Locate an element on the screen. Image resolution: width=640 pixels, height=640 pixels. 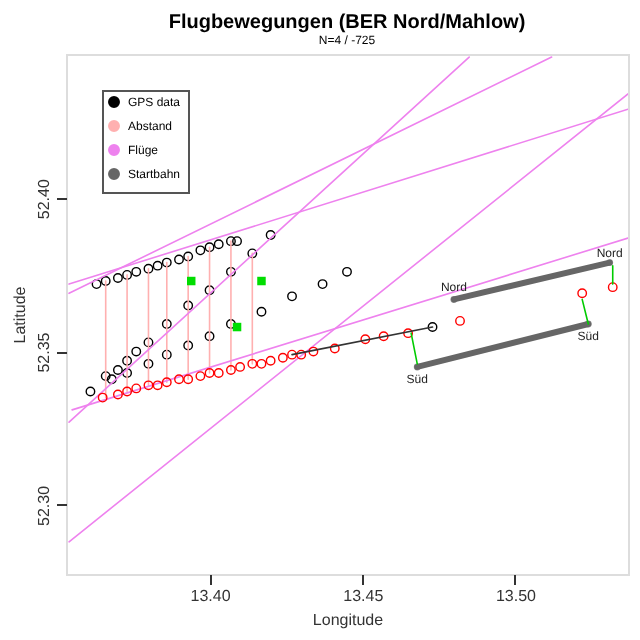
y-axis-title: Latitude is located at coordinates (20, 314).